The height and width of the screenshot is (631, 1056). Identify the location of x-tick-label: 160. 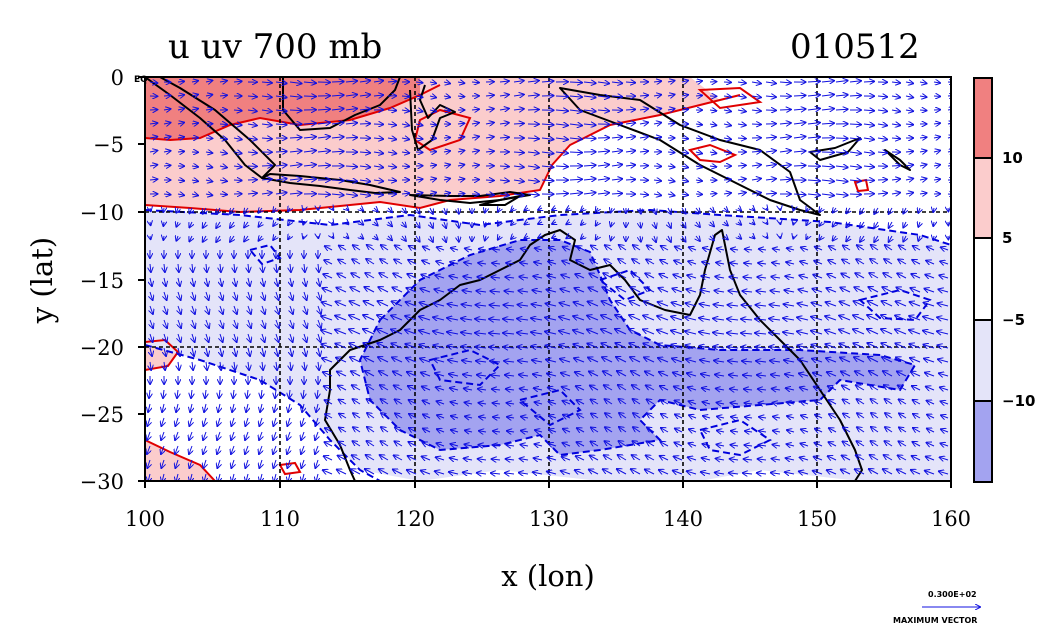
(951, 519).